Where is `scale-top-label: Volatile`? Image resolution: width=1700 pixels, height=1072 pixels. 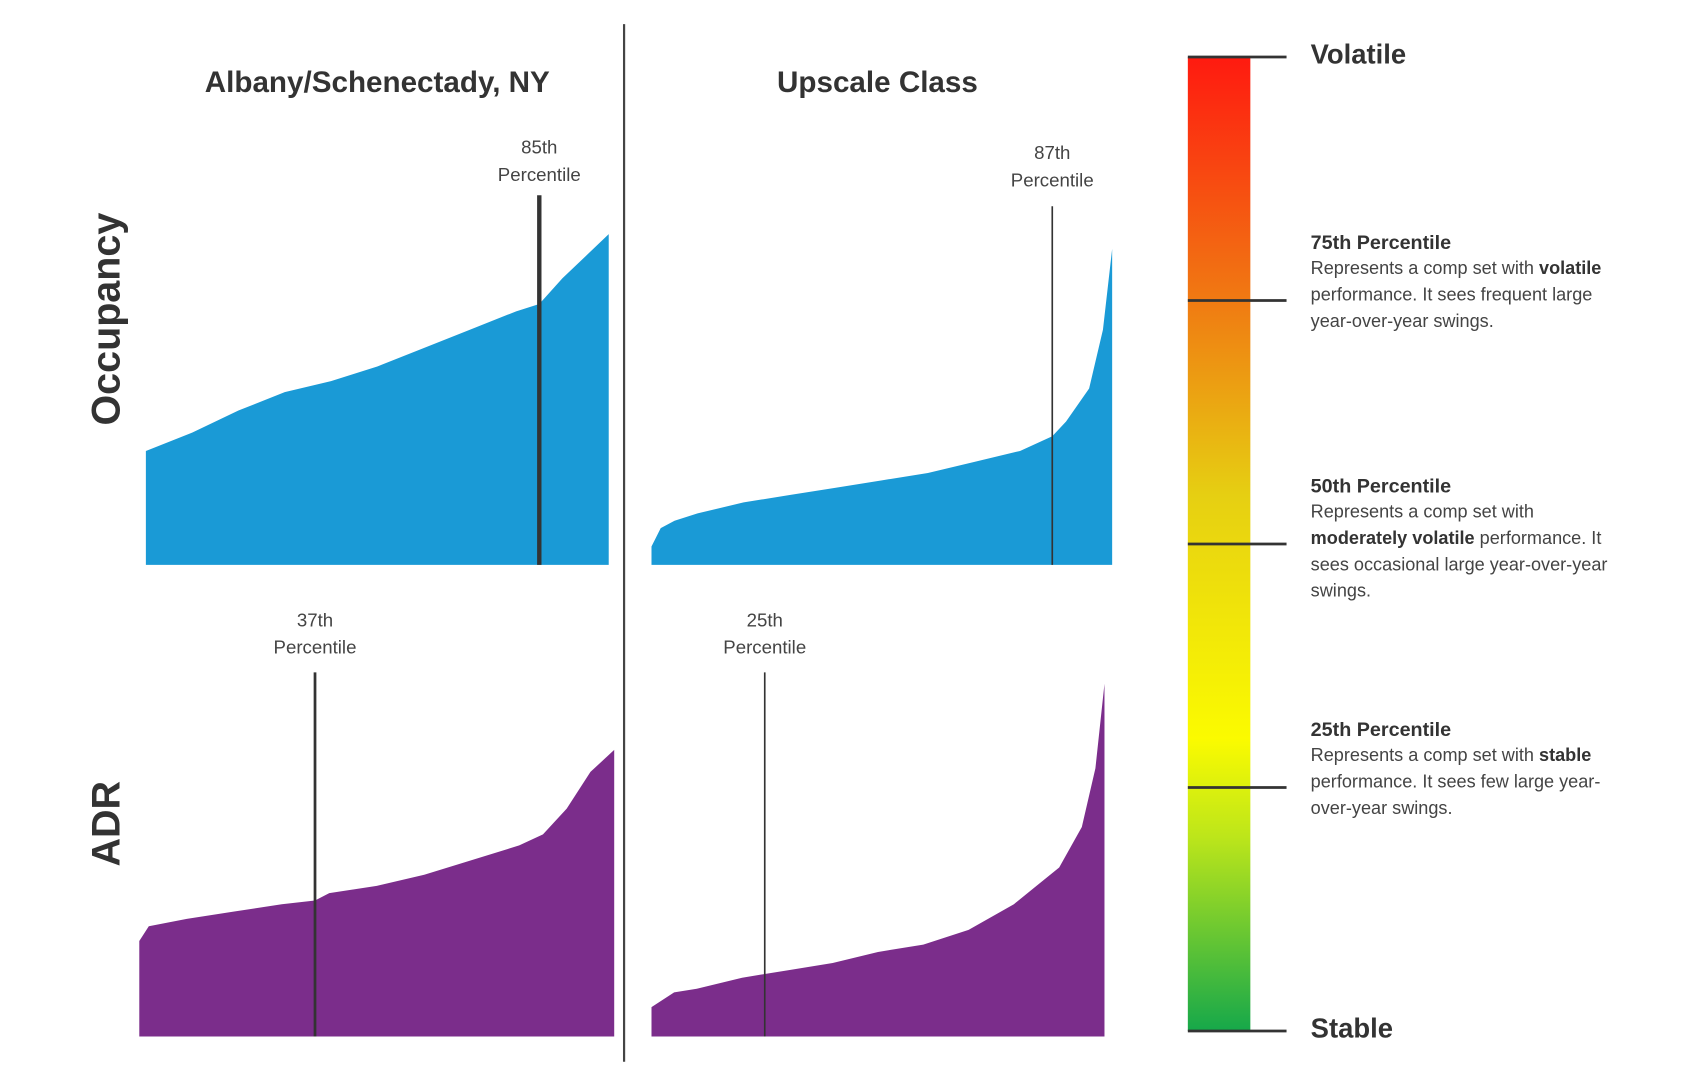 scale-top-label: Volatile is located at coordinates (1358, 55).